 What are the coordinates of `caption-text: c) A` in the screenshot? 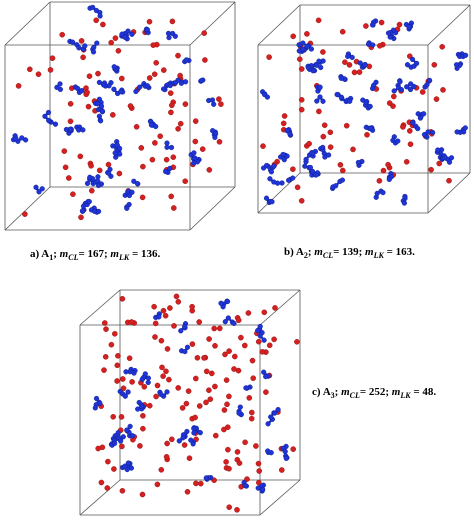 It's located at (321, 392).